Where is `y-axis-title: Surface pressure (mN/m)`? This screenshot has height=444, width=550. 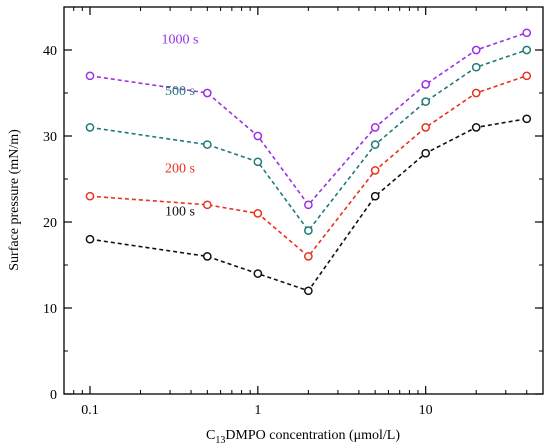 y-axis-title: Surface pressure (mN/m) is located at coordinates (14, 200).